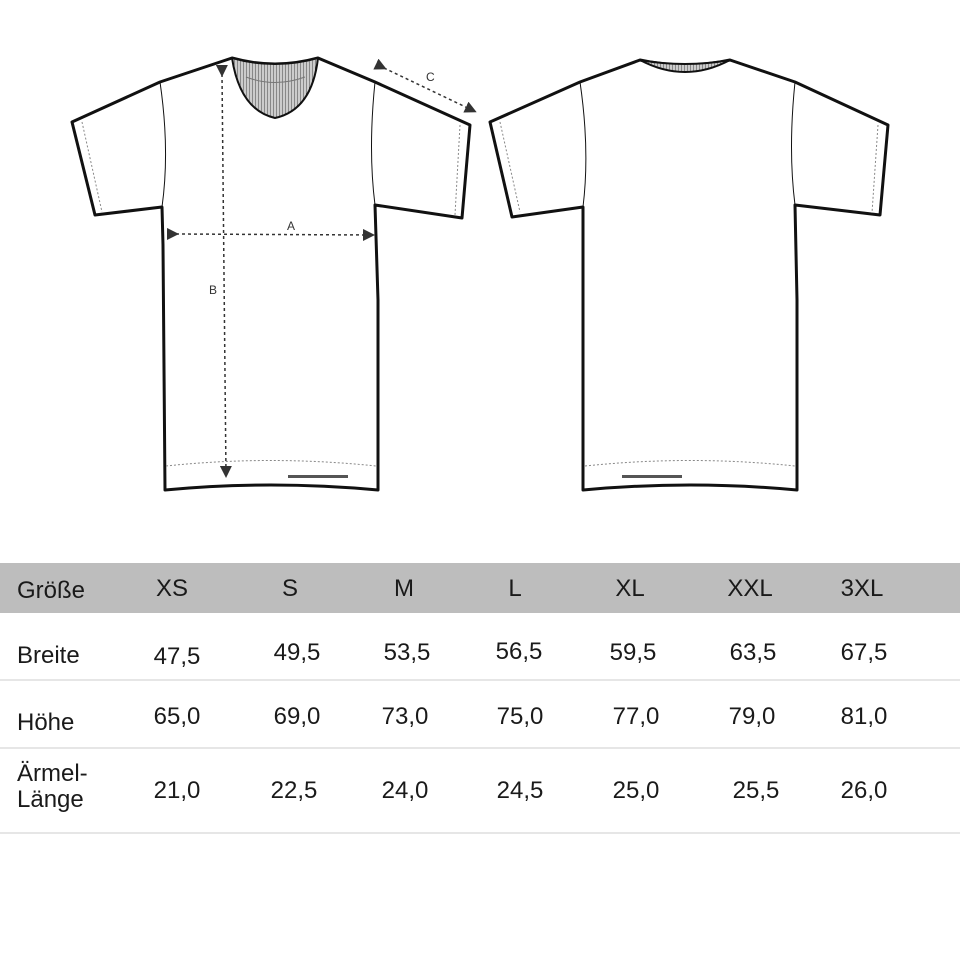 The height and width of the screenshot is (960, 960). I want to click on table-cell: 26,0, so click(864, 790).